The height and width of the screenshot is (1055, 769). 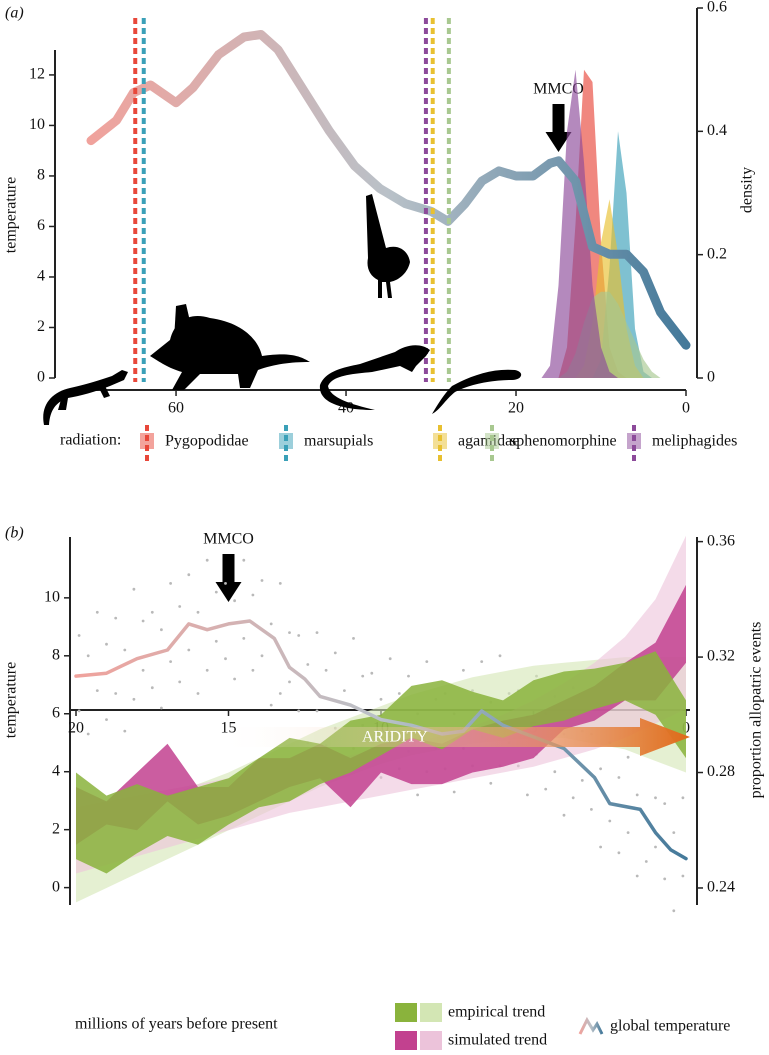 What do you see at coordinates (56, 828) in the screenshot?
I see `y-tick-label: 2` at bounding box center [56, 828].